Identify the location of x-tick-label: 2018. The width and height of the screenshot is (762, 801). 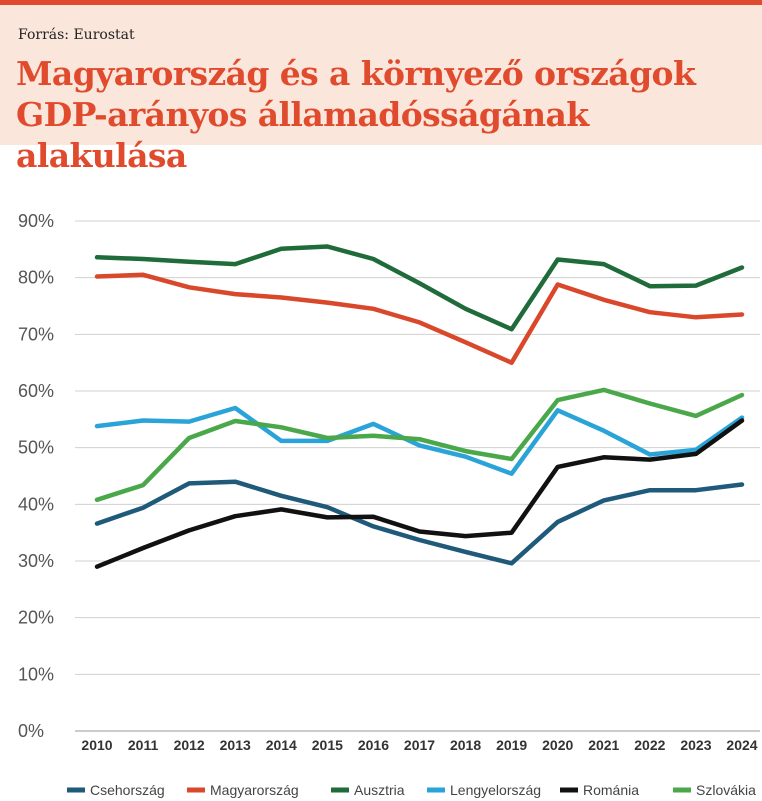
(465, 745).